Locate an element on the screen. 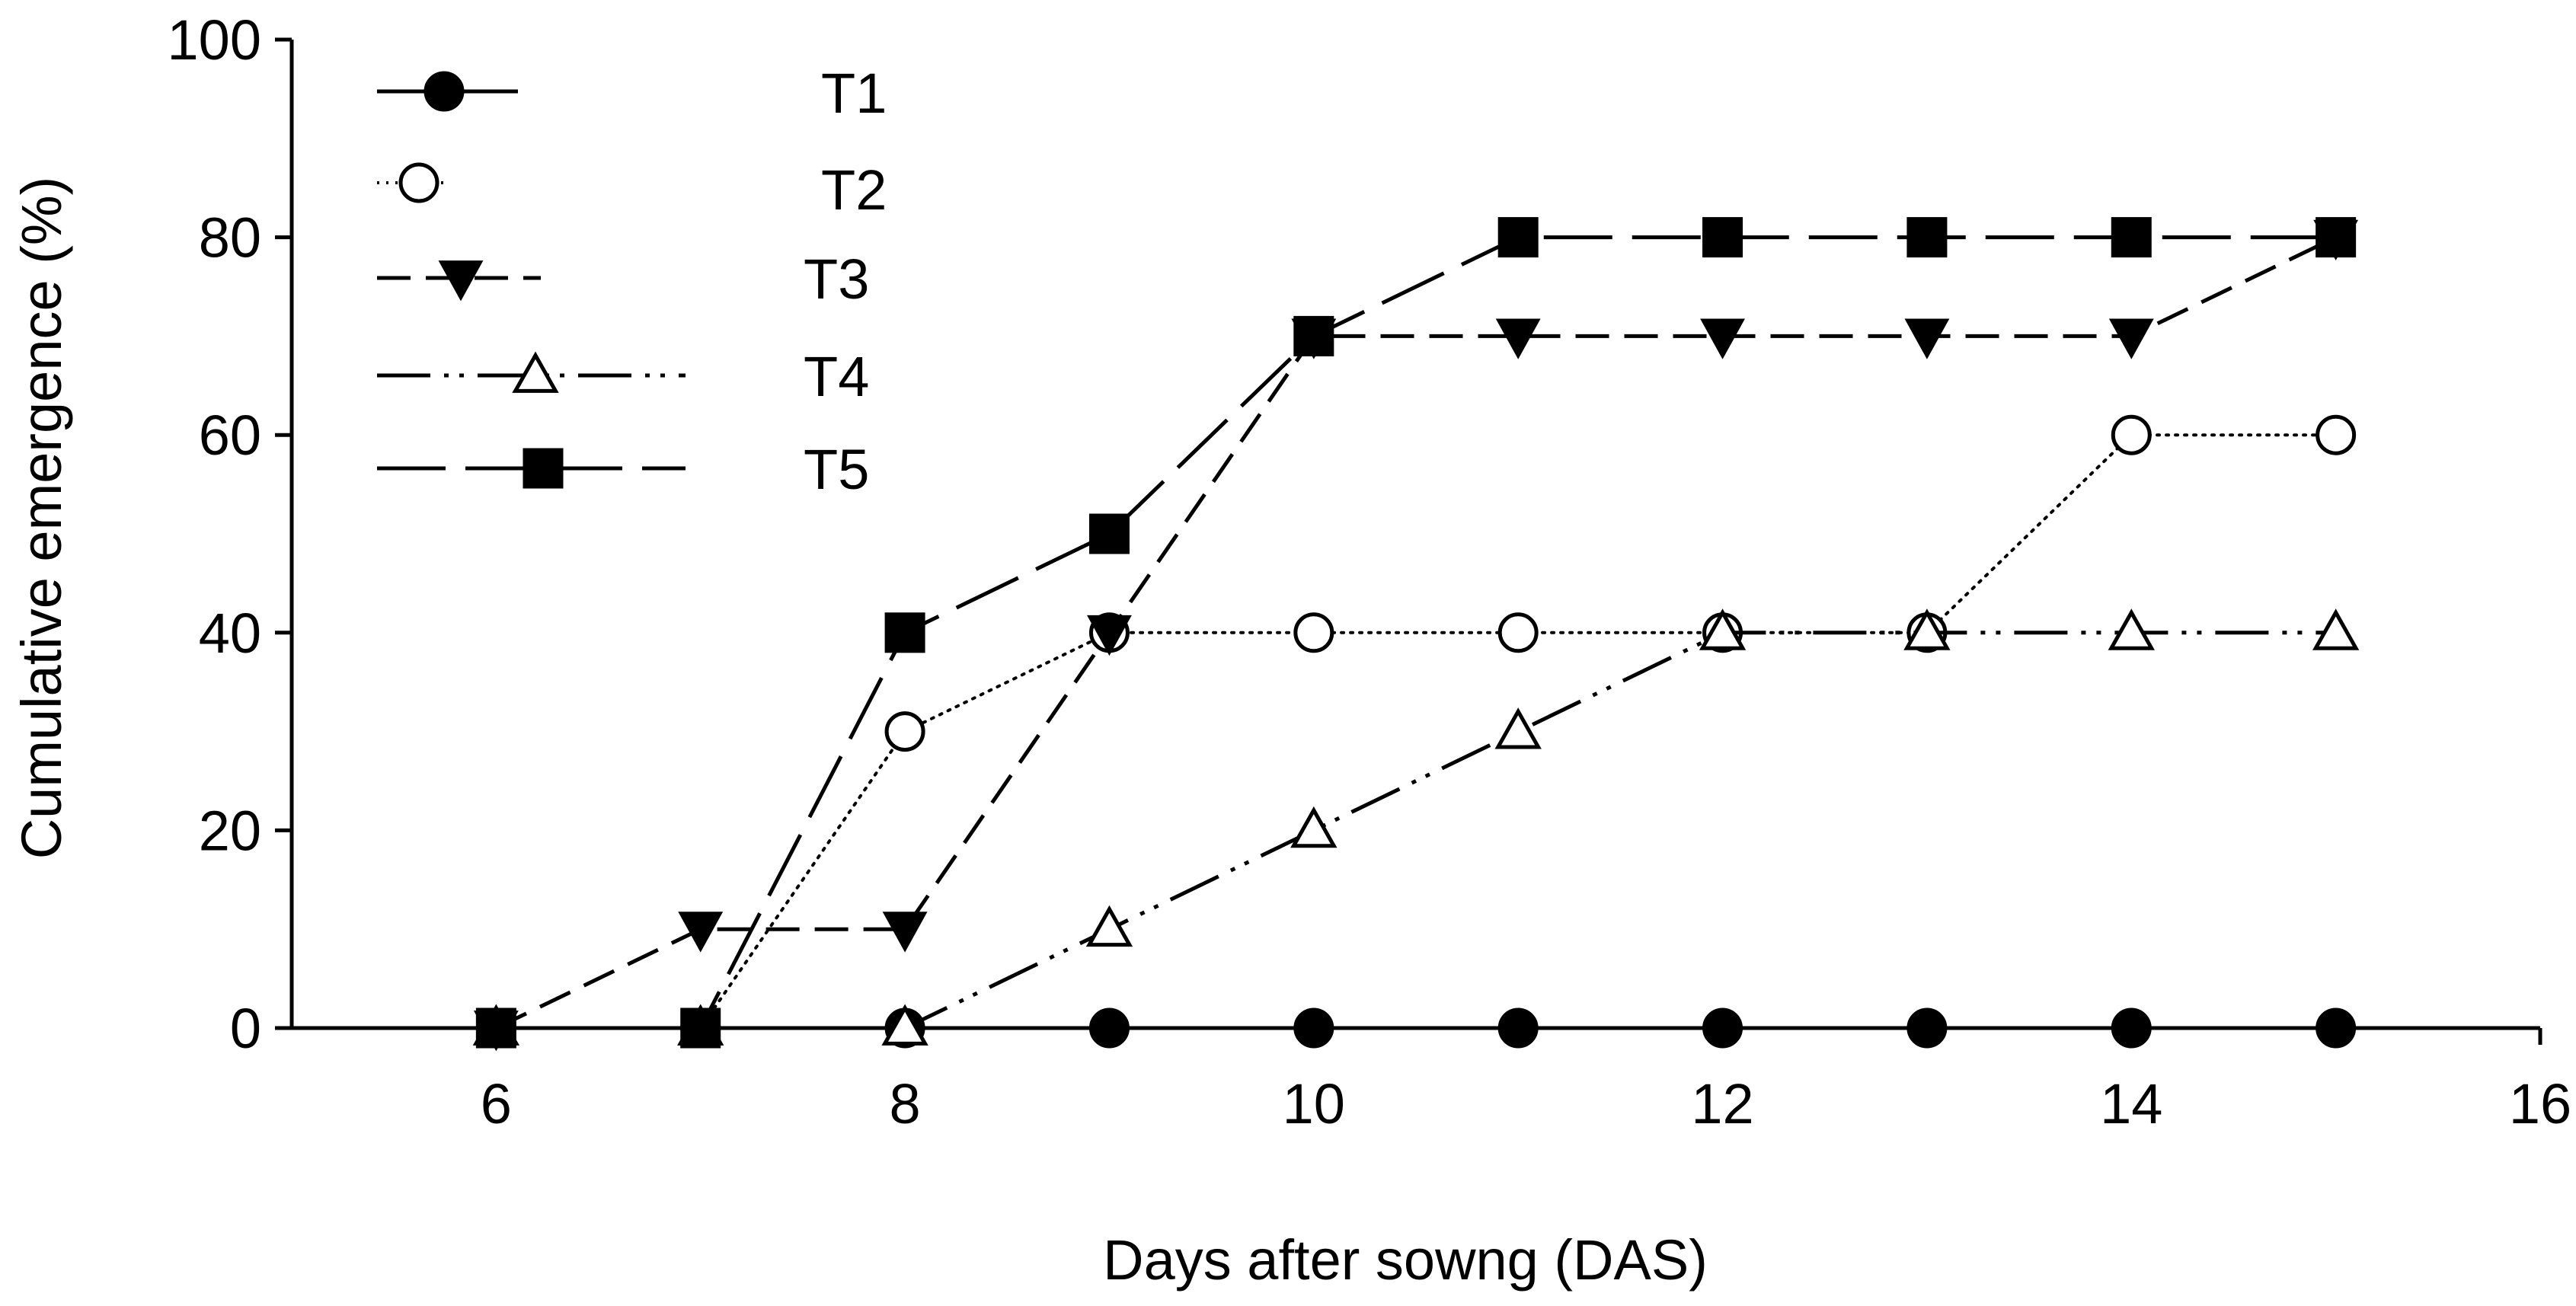 This screenshot has height=1306, width=2576. legend-label: T4 is located at coordinates (837, 376).